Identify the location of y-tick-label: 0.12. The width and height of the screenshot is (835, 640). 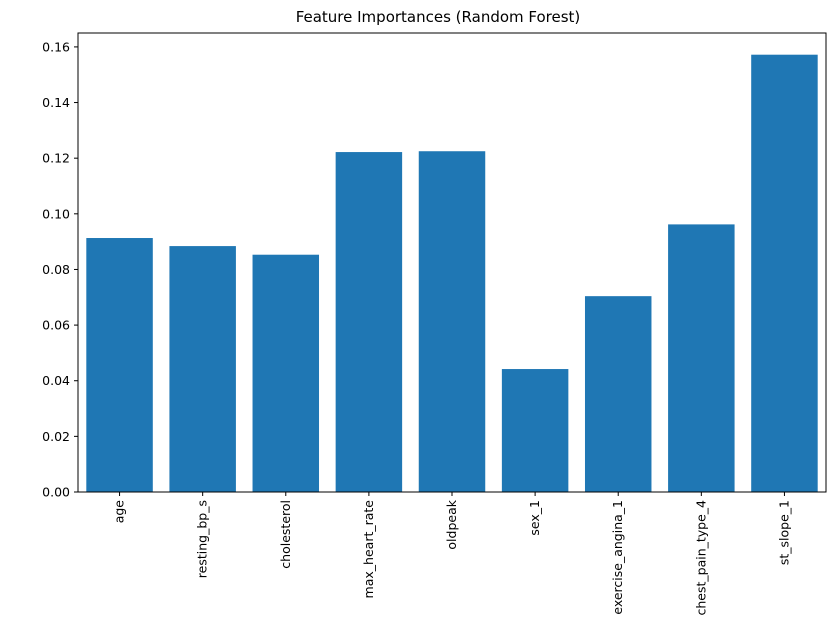
(56, 158).